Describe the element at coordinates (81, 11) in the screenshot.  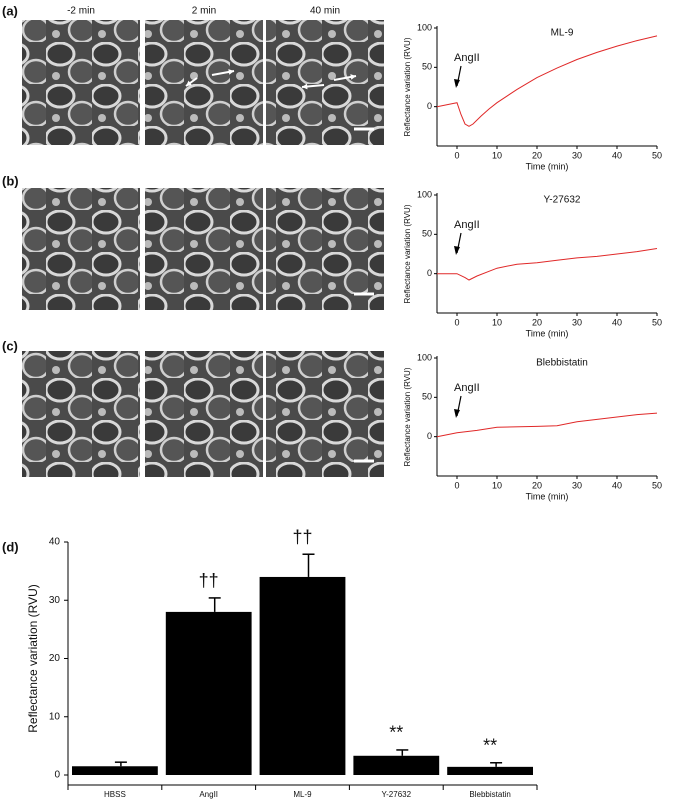
I see `image-label: -2 min` at that location.